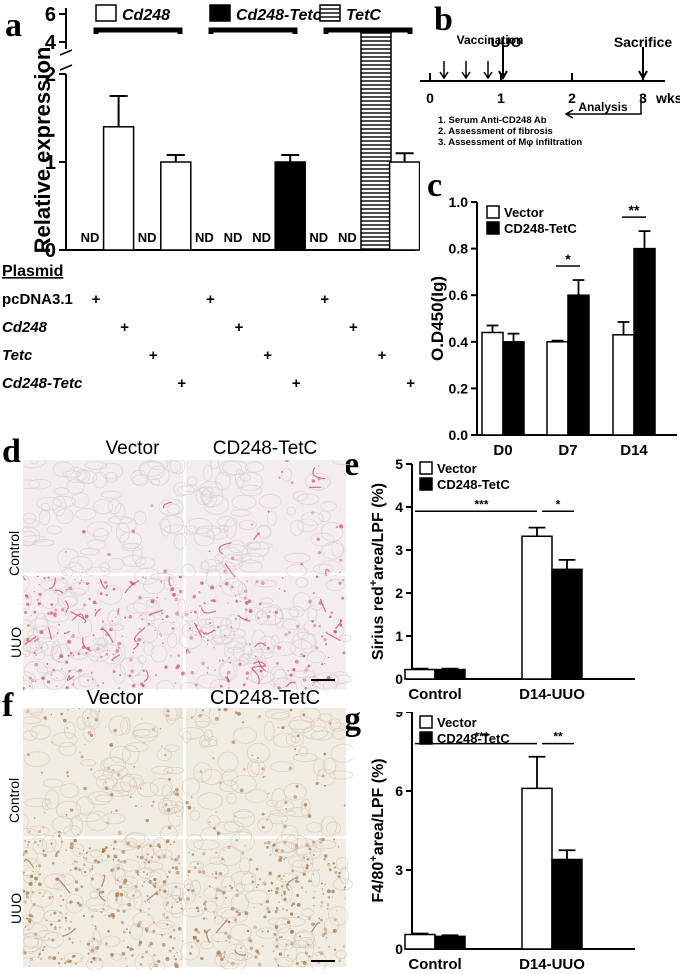 This screenshot has width=685, height=974. I want to click on timeline-b: Vaccination ., so click(550, 90).